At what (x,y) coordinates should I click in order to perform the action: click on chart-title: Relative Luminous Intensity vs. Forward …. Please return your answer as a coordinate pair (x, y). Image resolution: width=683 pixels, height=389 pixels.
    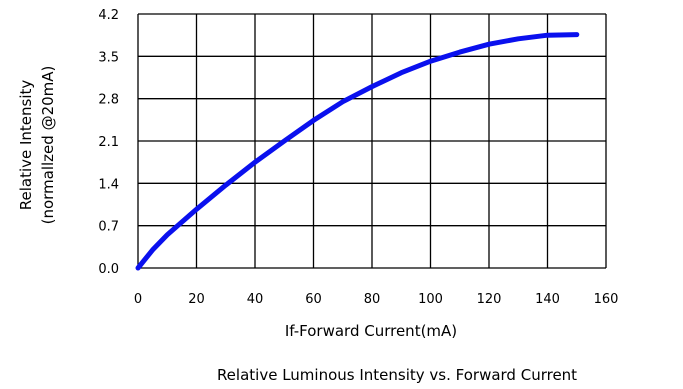
    Looking at the image, I should click on (397, 375).